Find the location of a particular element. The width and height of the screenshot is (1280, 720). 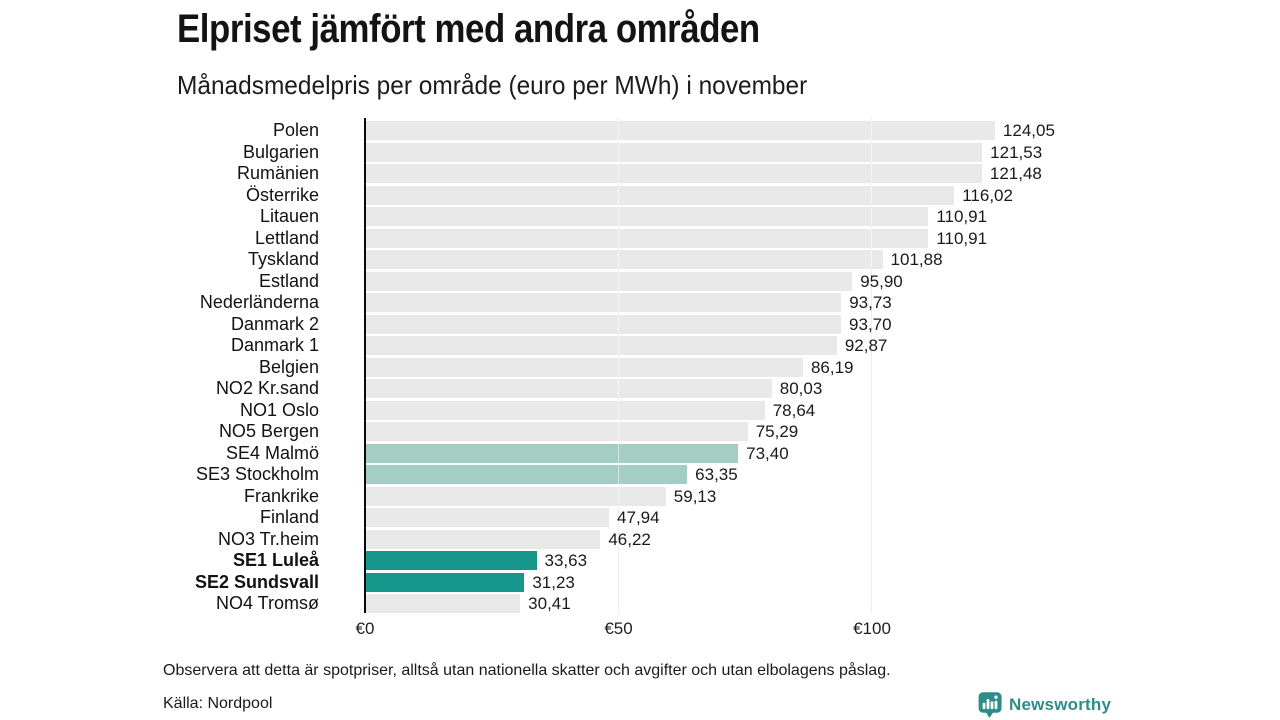

category-label: Österrike is located at coordinates (282, 194).